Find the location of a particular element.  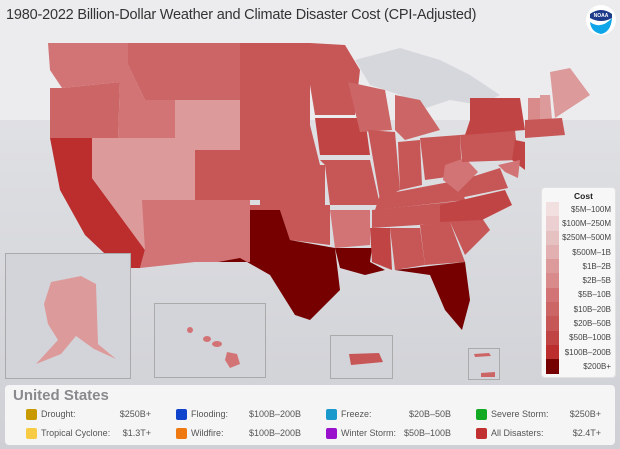

state-al is located at coordinates (407, 249).